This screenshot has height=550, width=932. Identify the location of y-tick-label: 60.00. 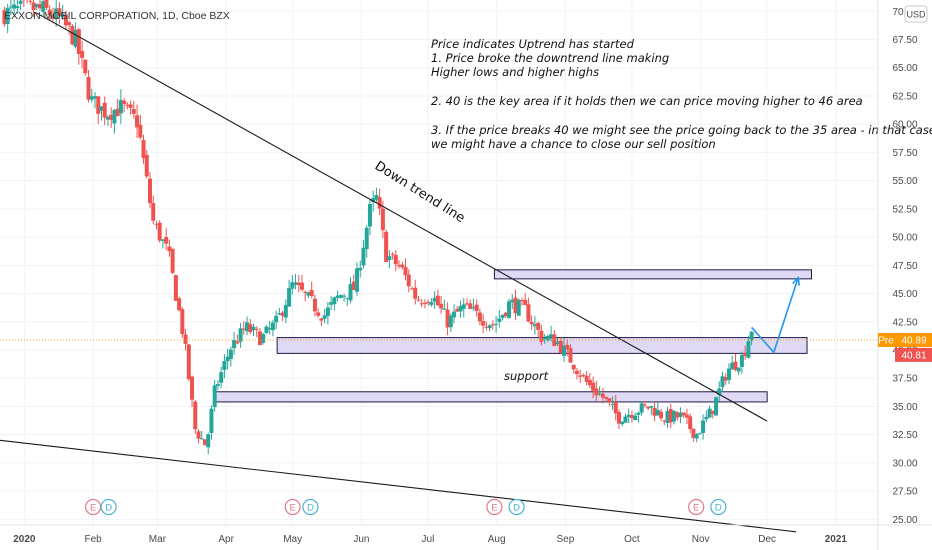
(904, 125).